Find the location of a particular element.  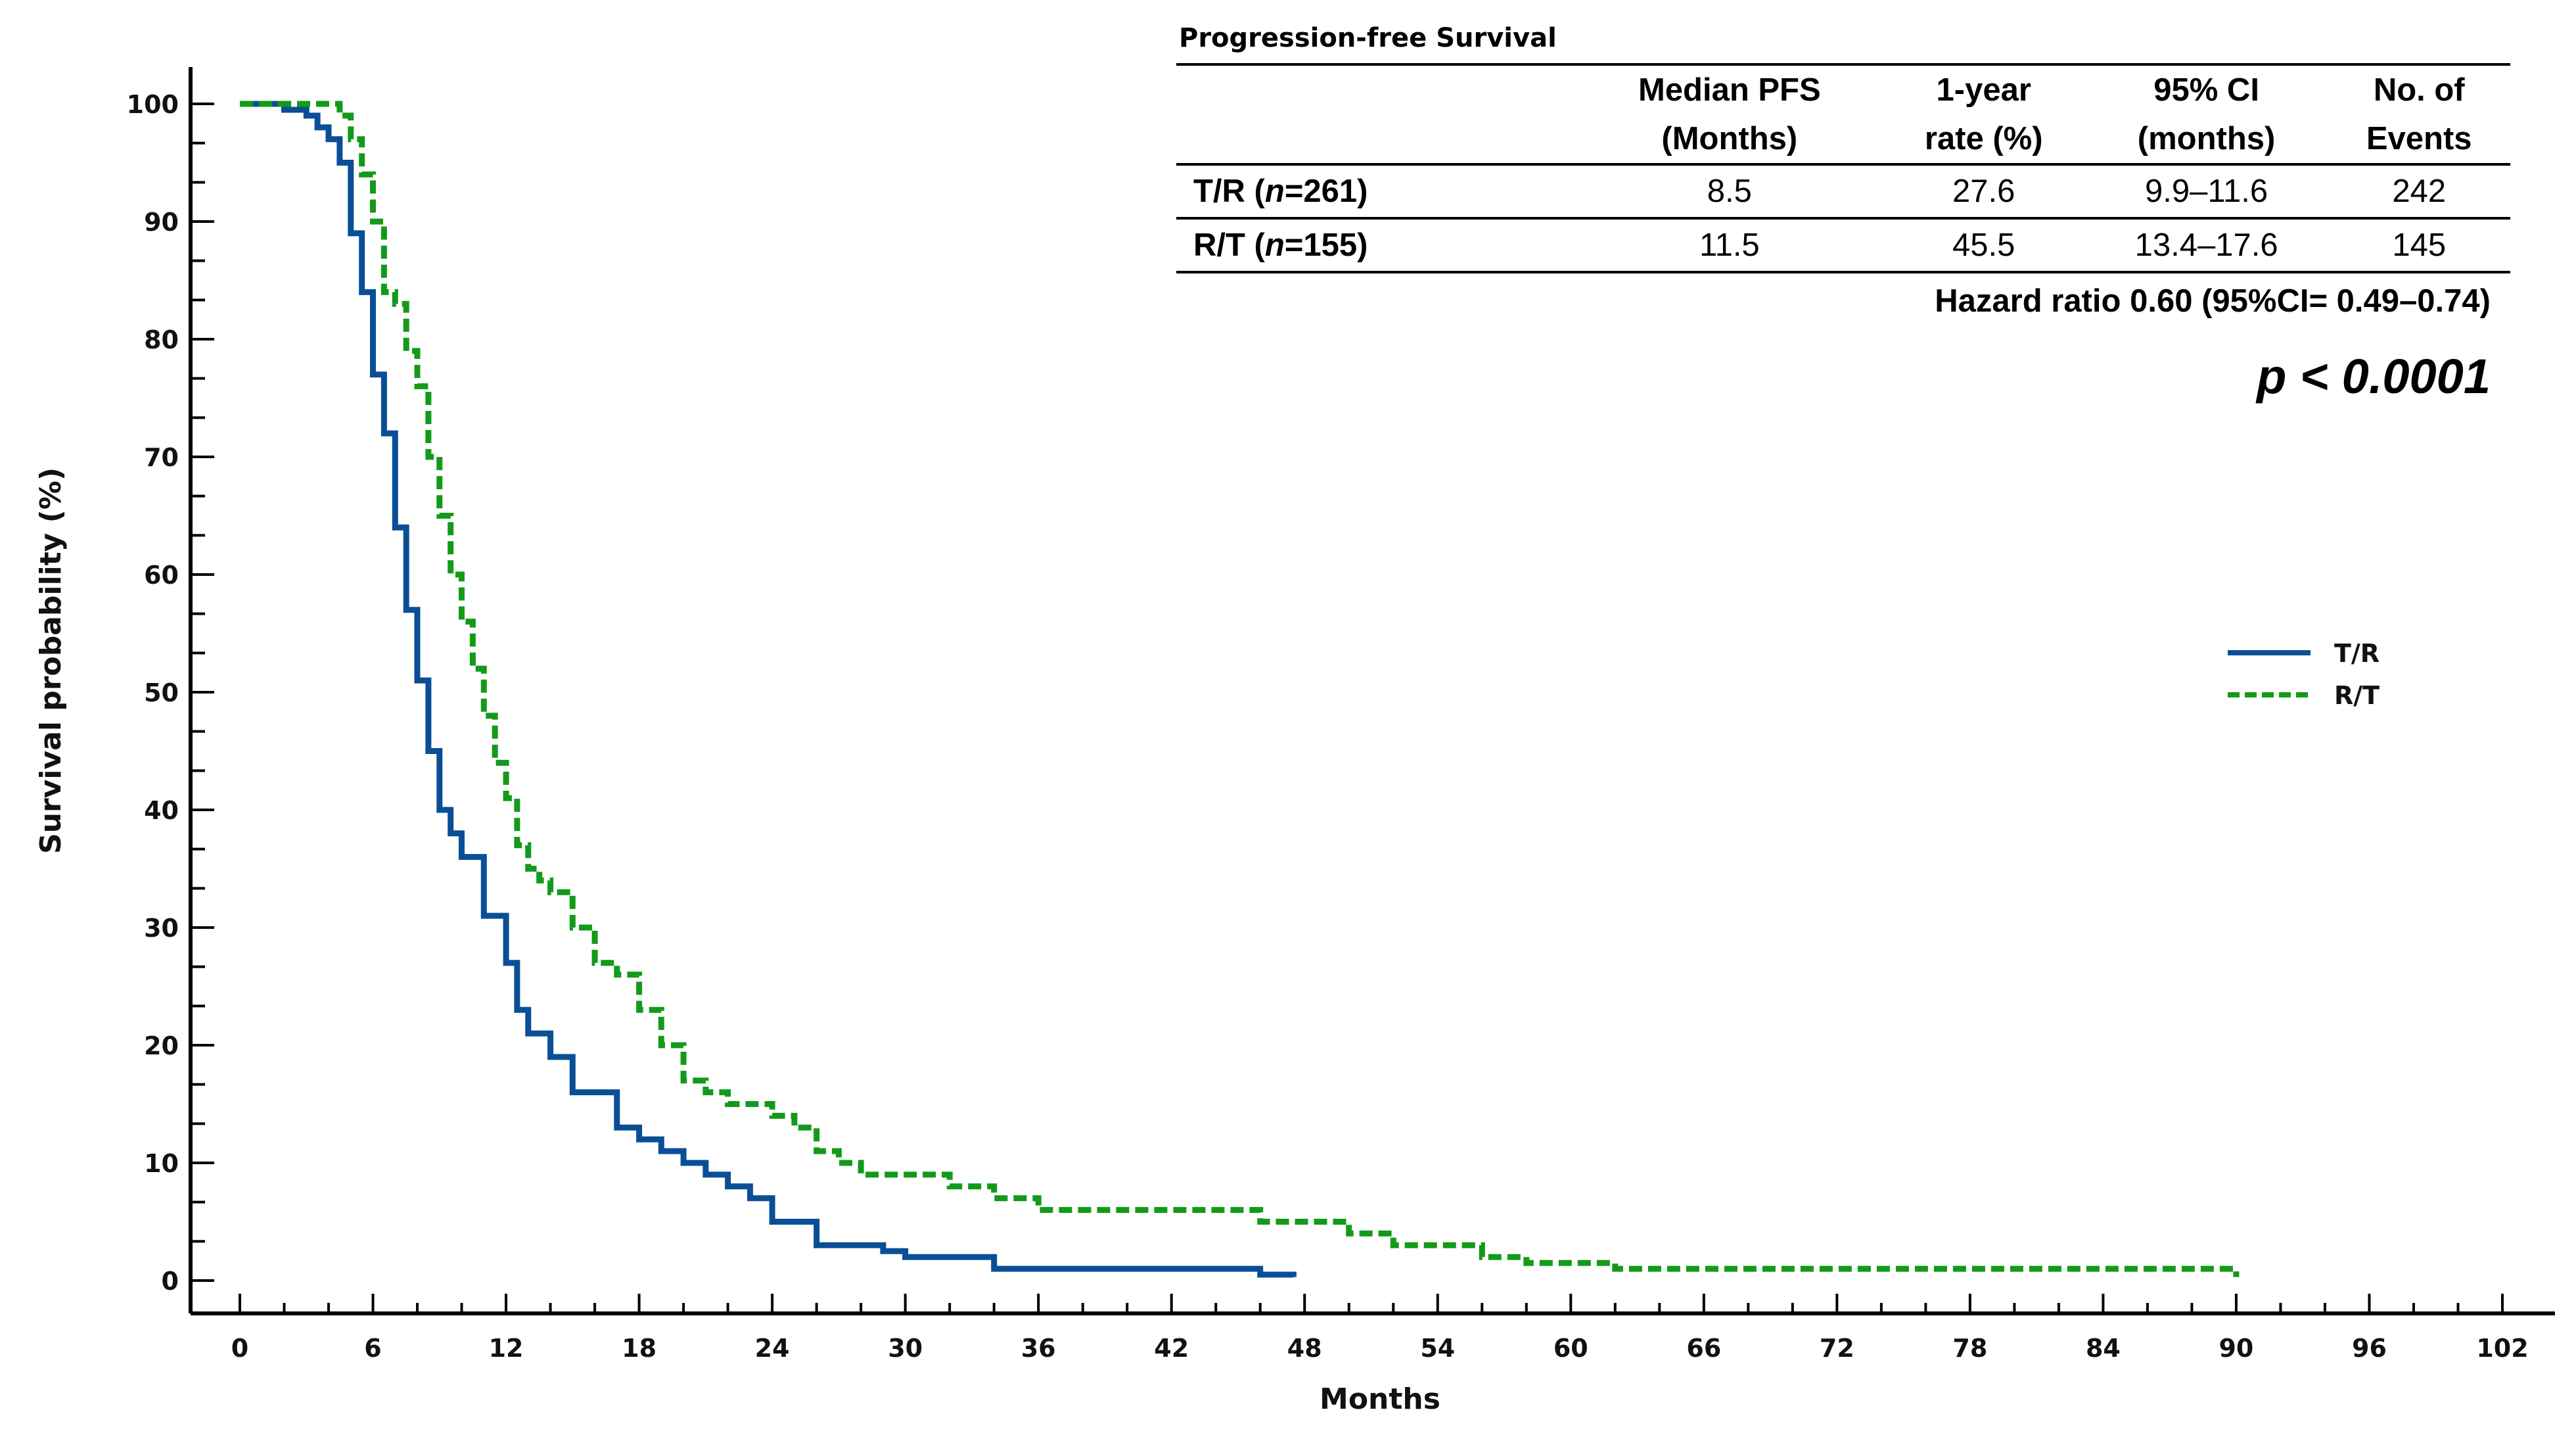

p-value: p < 0.0001 is located at coordinates (2374, 376).